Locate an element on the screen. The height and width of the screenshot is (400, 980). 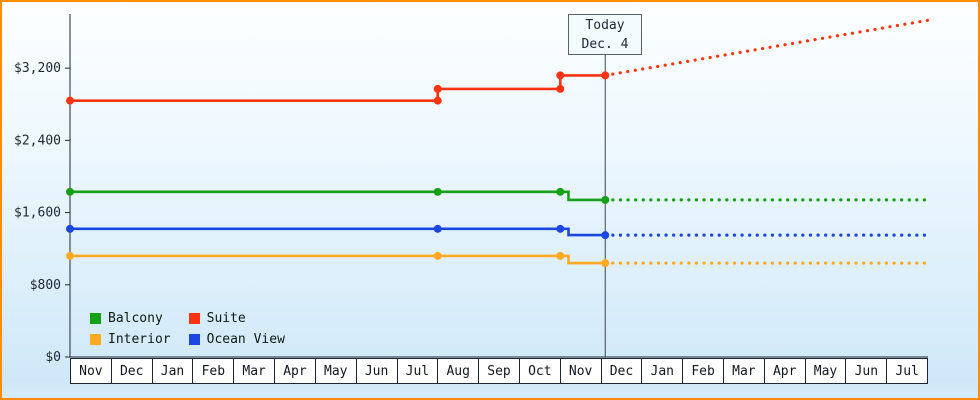
y-axis-tick-label: $0 is located at coordinates (53, 357).